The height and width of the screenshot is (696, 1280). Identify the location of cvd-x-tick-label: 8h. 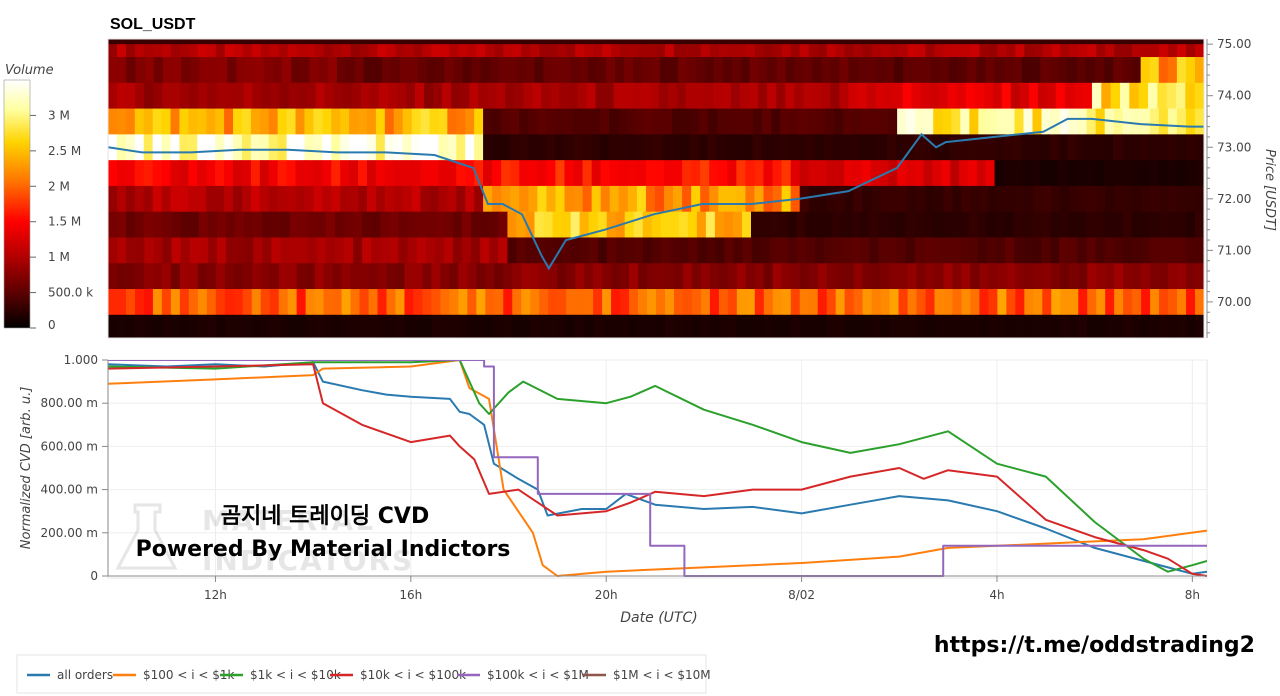
(1192, 595).